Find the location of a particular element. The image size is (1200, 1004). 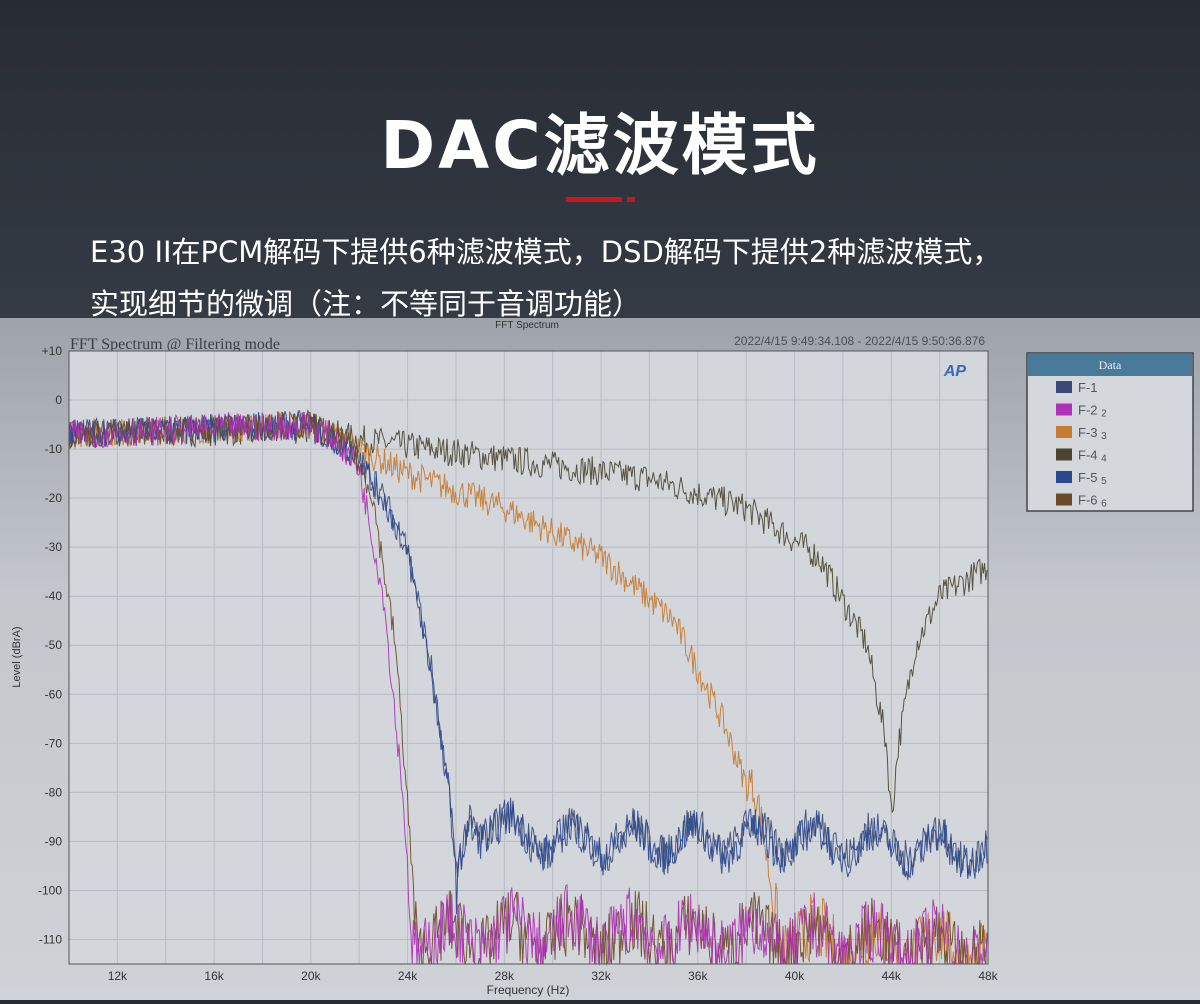

legend: Data F-1 F-2 2 F-3 3 F-4 4 F-5 5 F-6 6 is located at coordinates (1110, 432).